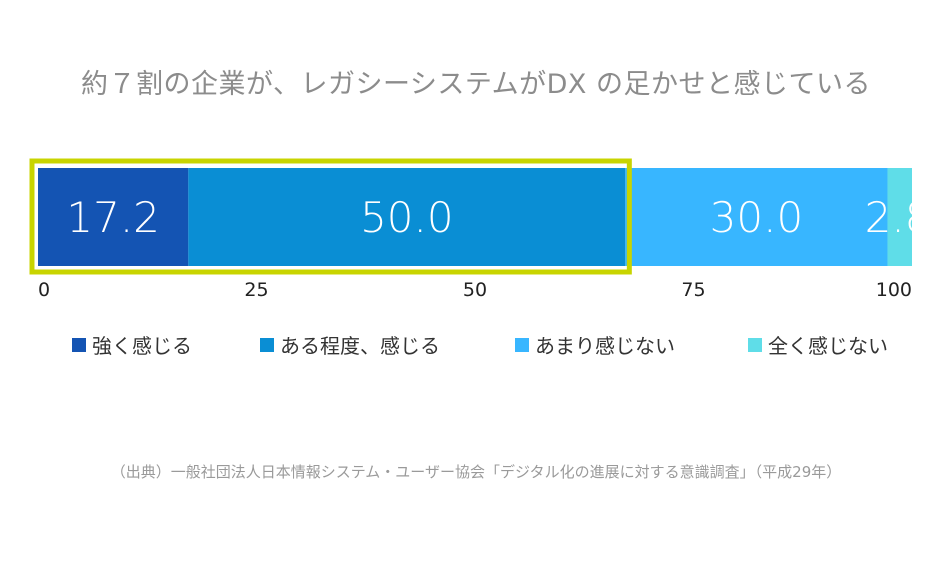  I want to click on legend-label-3: あまり感じない, so click(605, 346).